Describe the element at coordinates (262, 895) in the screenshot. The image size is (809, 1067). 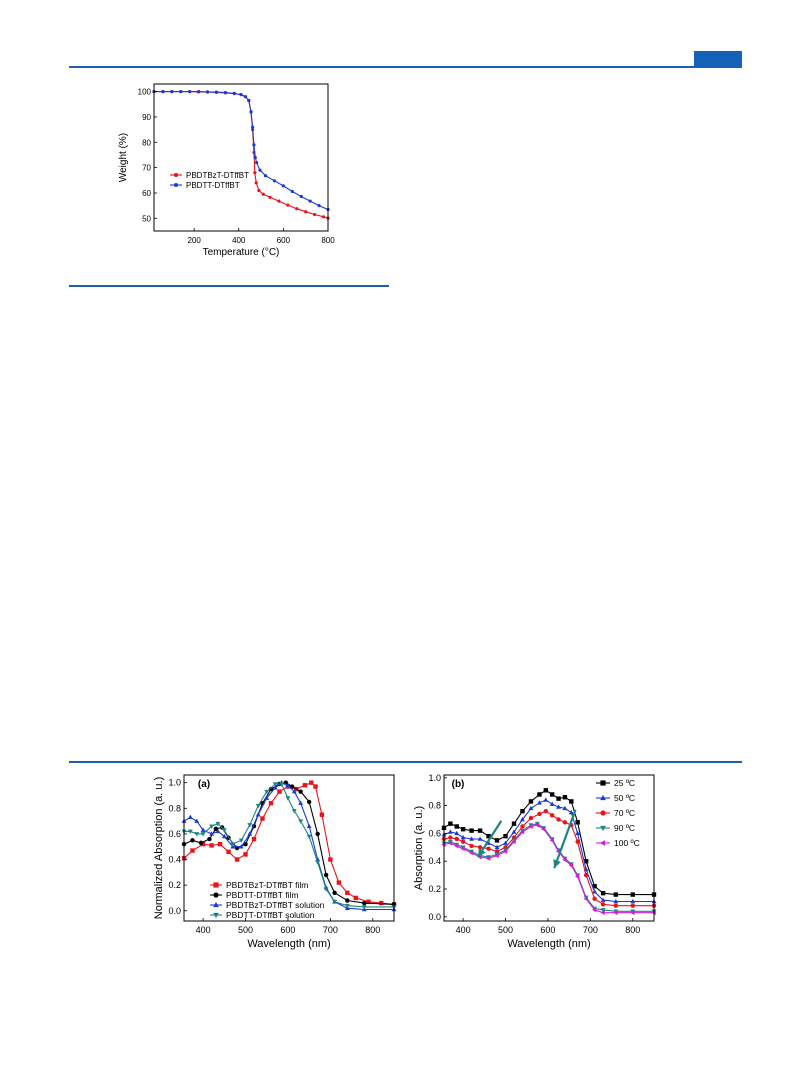
I see `legend-label: PBDTT-DTffBT film` at that location.